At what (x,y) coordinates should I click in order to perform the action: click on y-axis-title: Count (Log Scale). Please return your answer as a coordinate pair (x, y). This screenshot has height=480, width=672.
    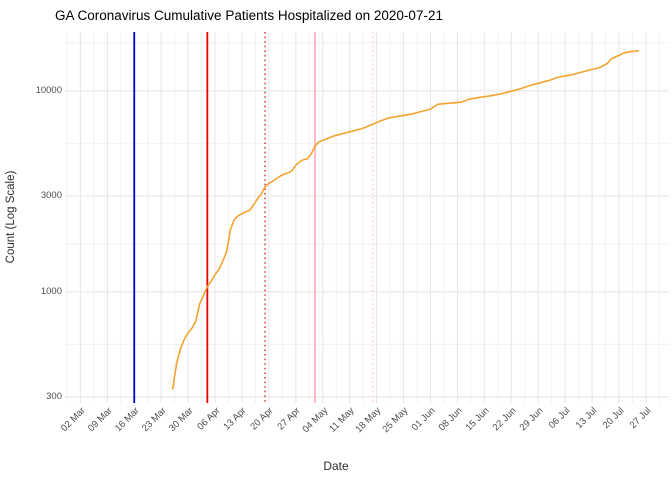
    Looking at the image, I should click on (11, 217).